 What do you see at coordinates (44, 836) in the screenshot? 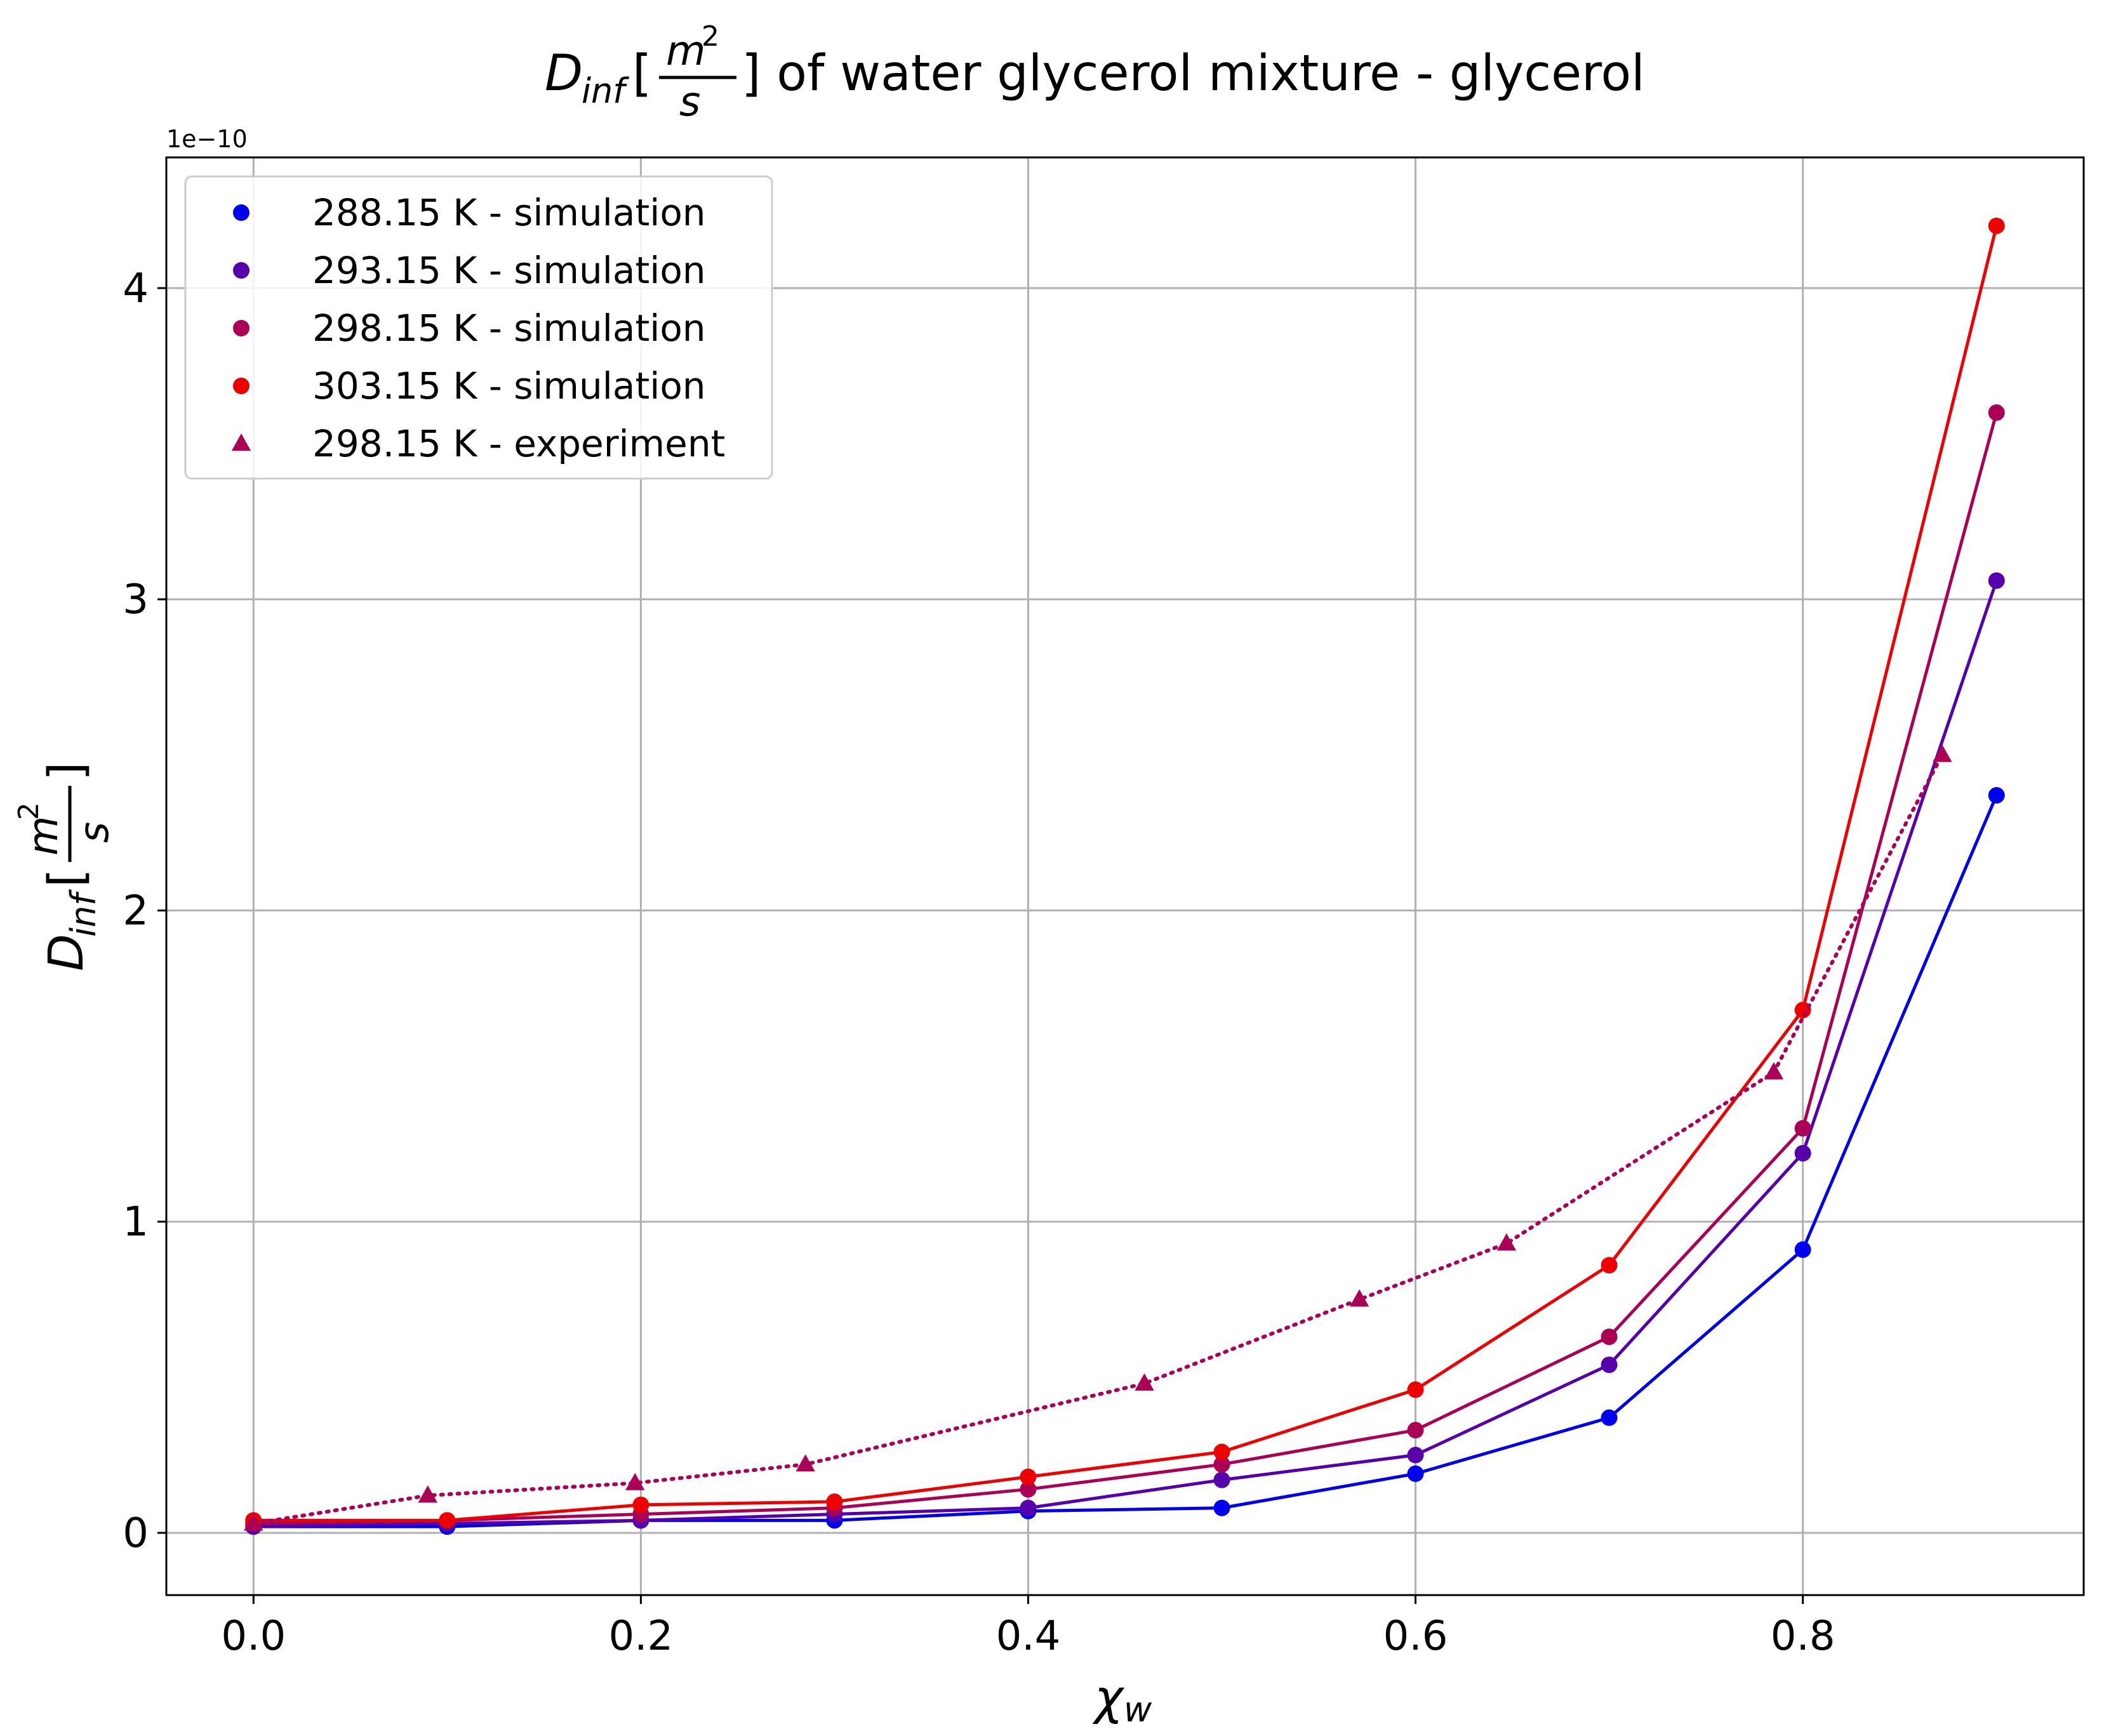
I see `y-label-unit-num: m` at bounding box center [44, 836].